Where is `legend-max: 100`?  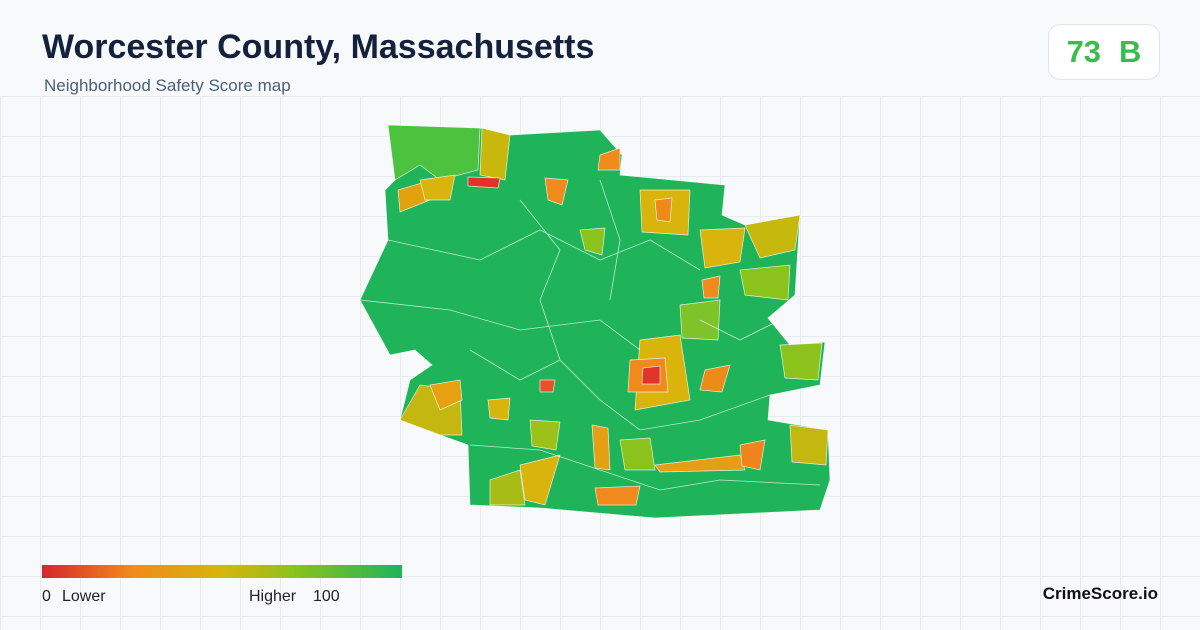 legend-max: 100 is located at coordinates (326, 596).